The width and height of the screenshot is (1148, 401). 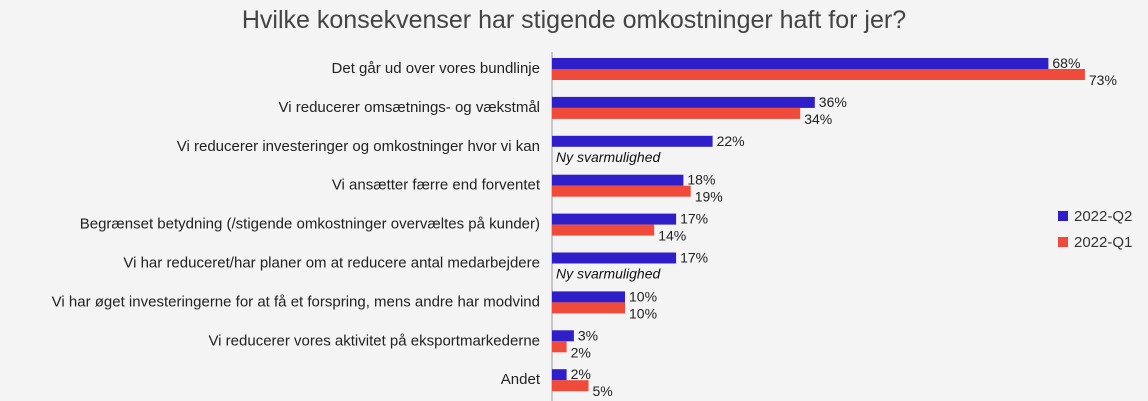 I want to click on data-label: 36%, so click(x=833, y=102).